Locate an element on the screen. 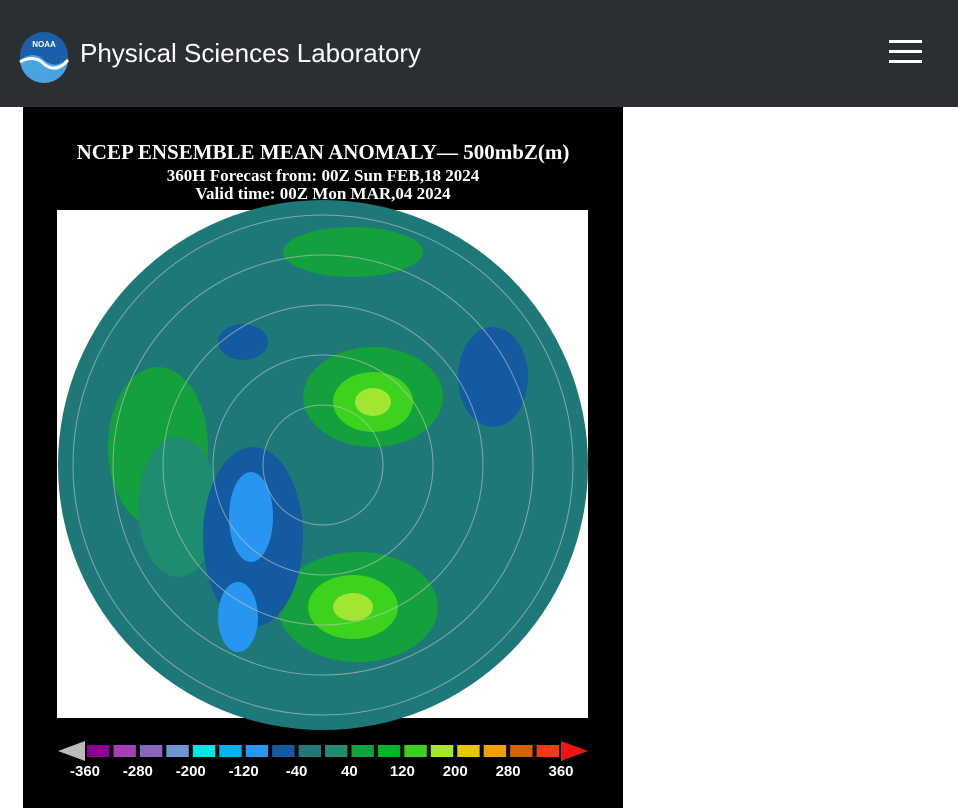 This screenshot has height=808, width=958. colorbar: -360 -280 -200 -120 -40 40 120 200 280 360 is located at coordinates (323, 760).